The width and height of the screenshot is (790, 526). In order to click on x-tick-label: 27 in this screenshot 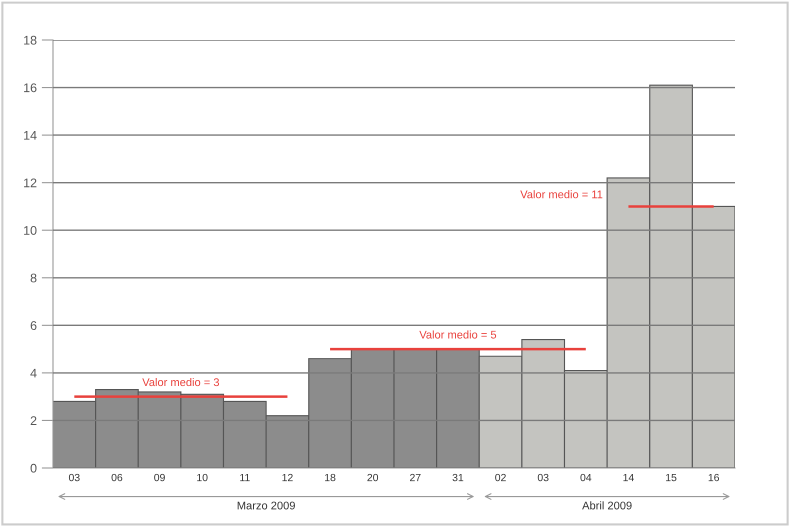, I will do `click(415, 478)`.